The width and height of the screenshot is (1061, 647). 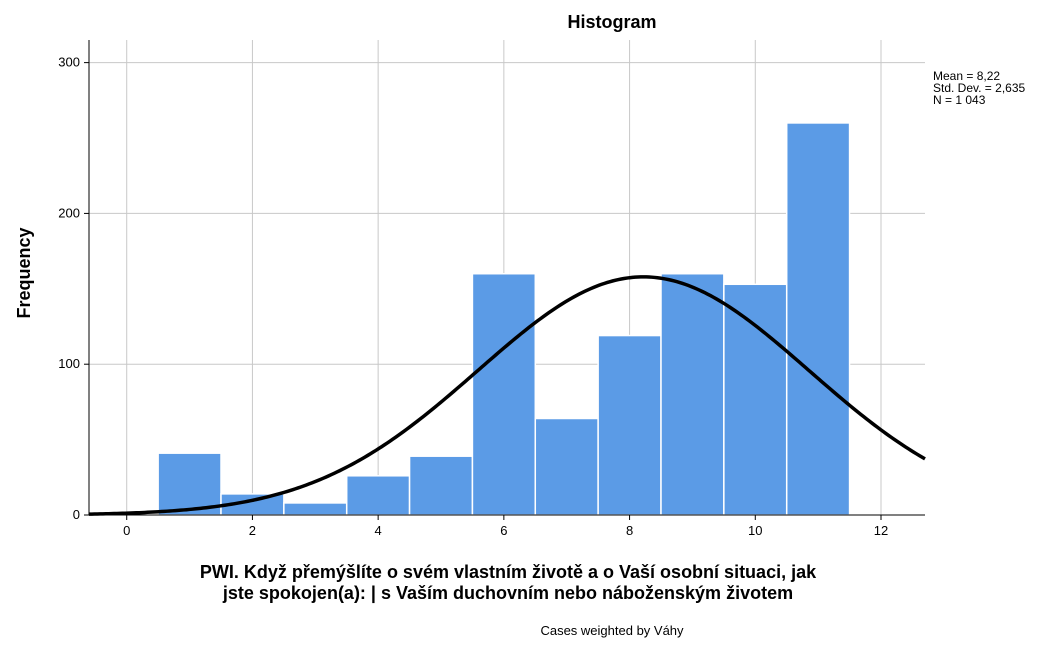 What do you see at coordinates (612, 630) in the screenshot?
I see `weighting-footnote: Cases weighted by Váhy` at bounding box center [612, 630].